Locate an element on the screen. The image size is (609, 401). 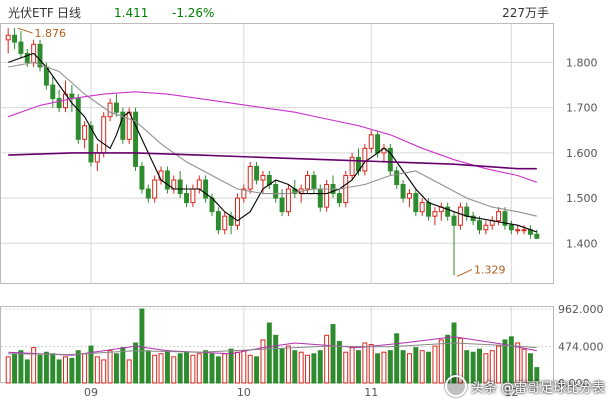
month-tick-label: 12 is located at coordinates (511, 392).